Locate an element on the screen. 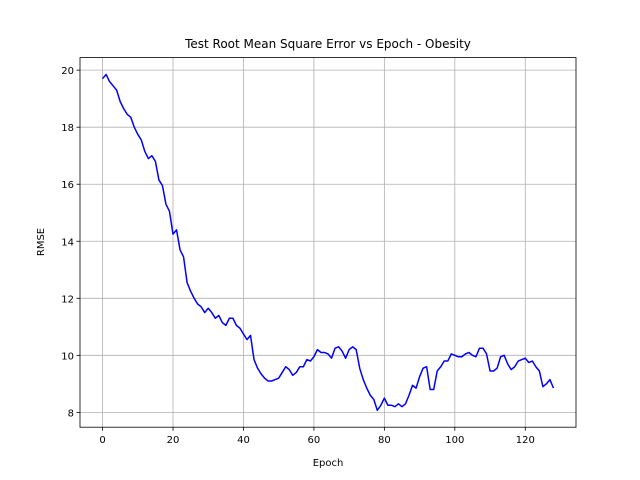  x-tick-label: 60 is located at coordinates (314, 440).